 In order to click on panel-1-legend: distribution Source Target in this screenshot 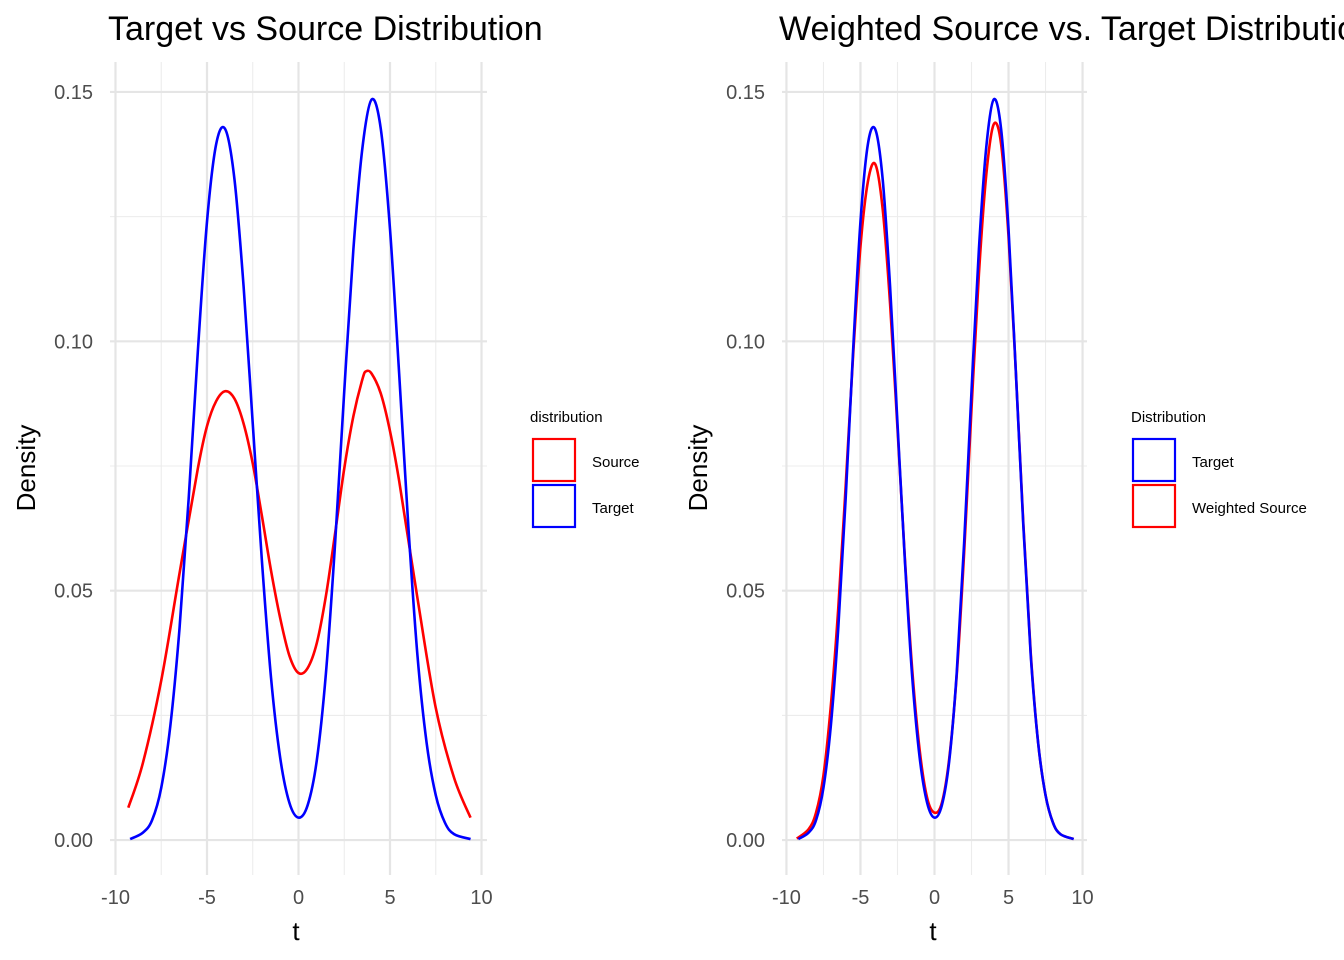, I will do `click(585, 469)`.